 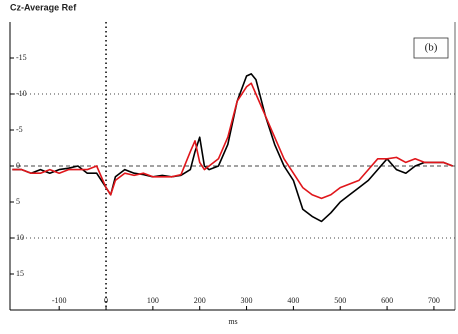 I want to click on y-tick-label: 5, so click(x=18, y=201).